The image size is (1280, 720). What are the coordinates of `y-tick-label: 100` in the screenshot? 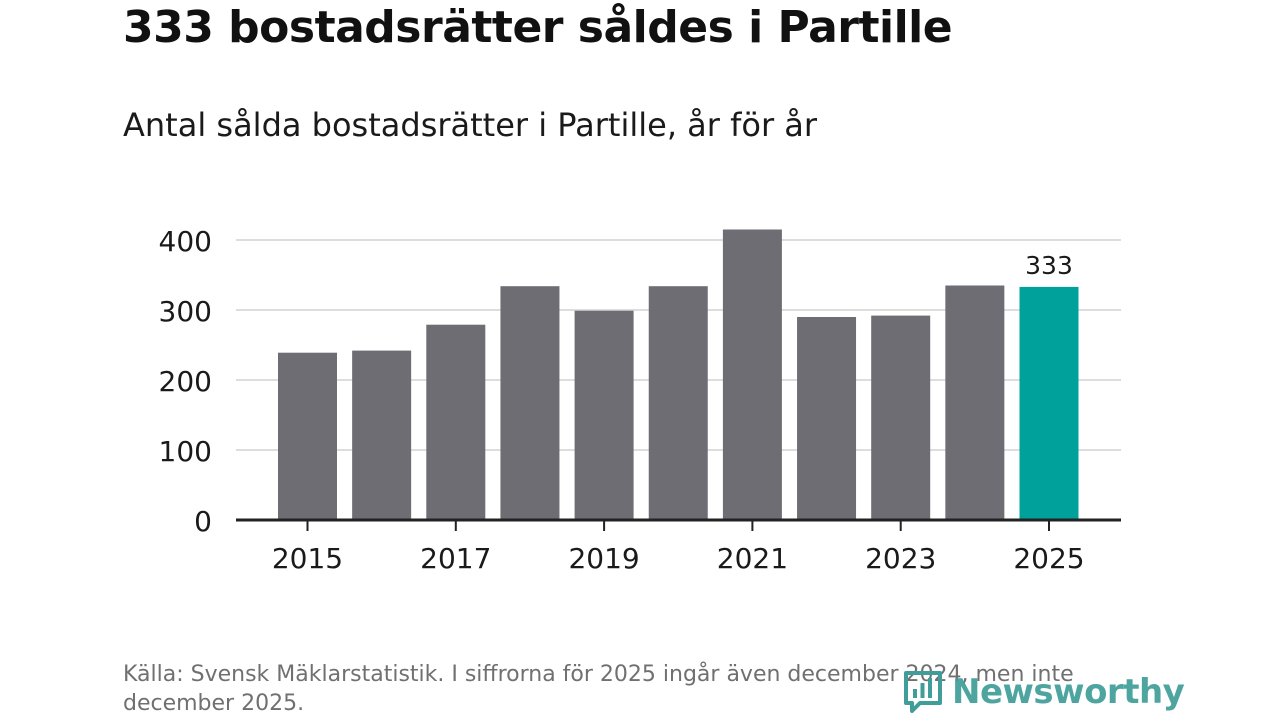 It's located at (185, 451).